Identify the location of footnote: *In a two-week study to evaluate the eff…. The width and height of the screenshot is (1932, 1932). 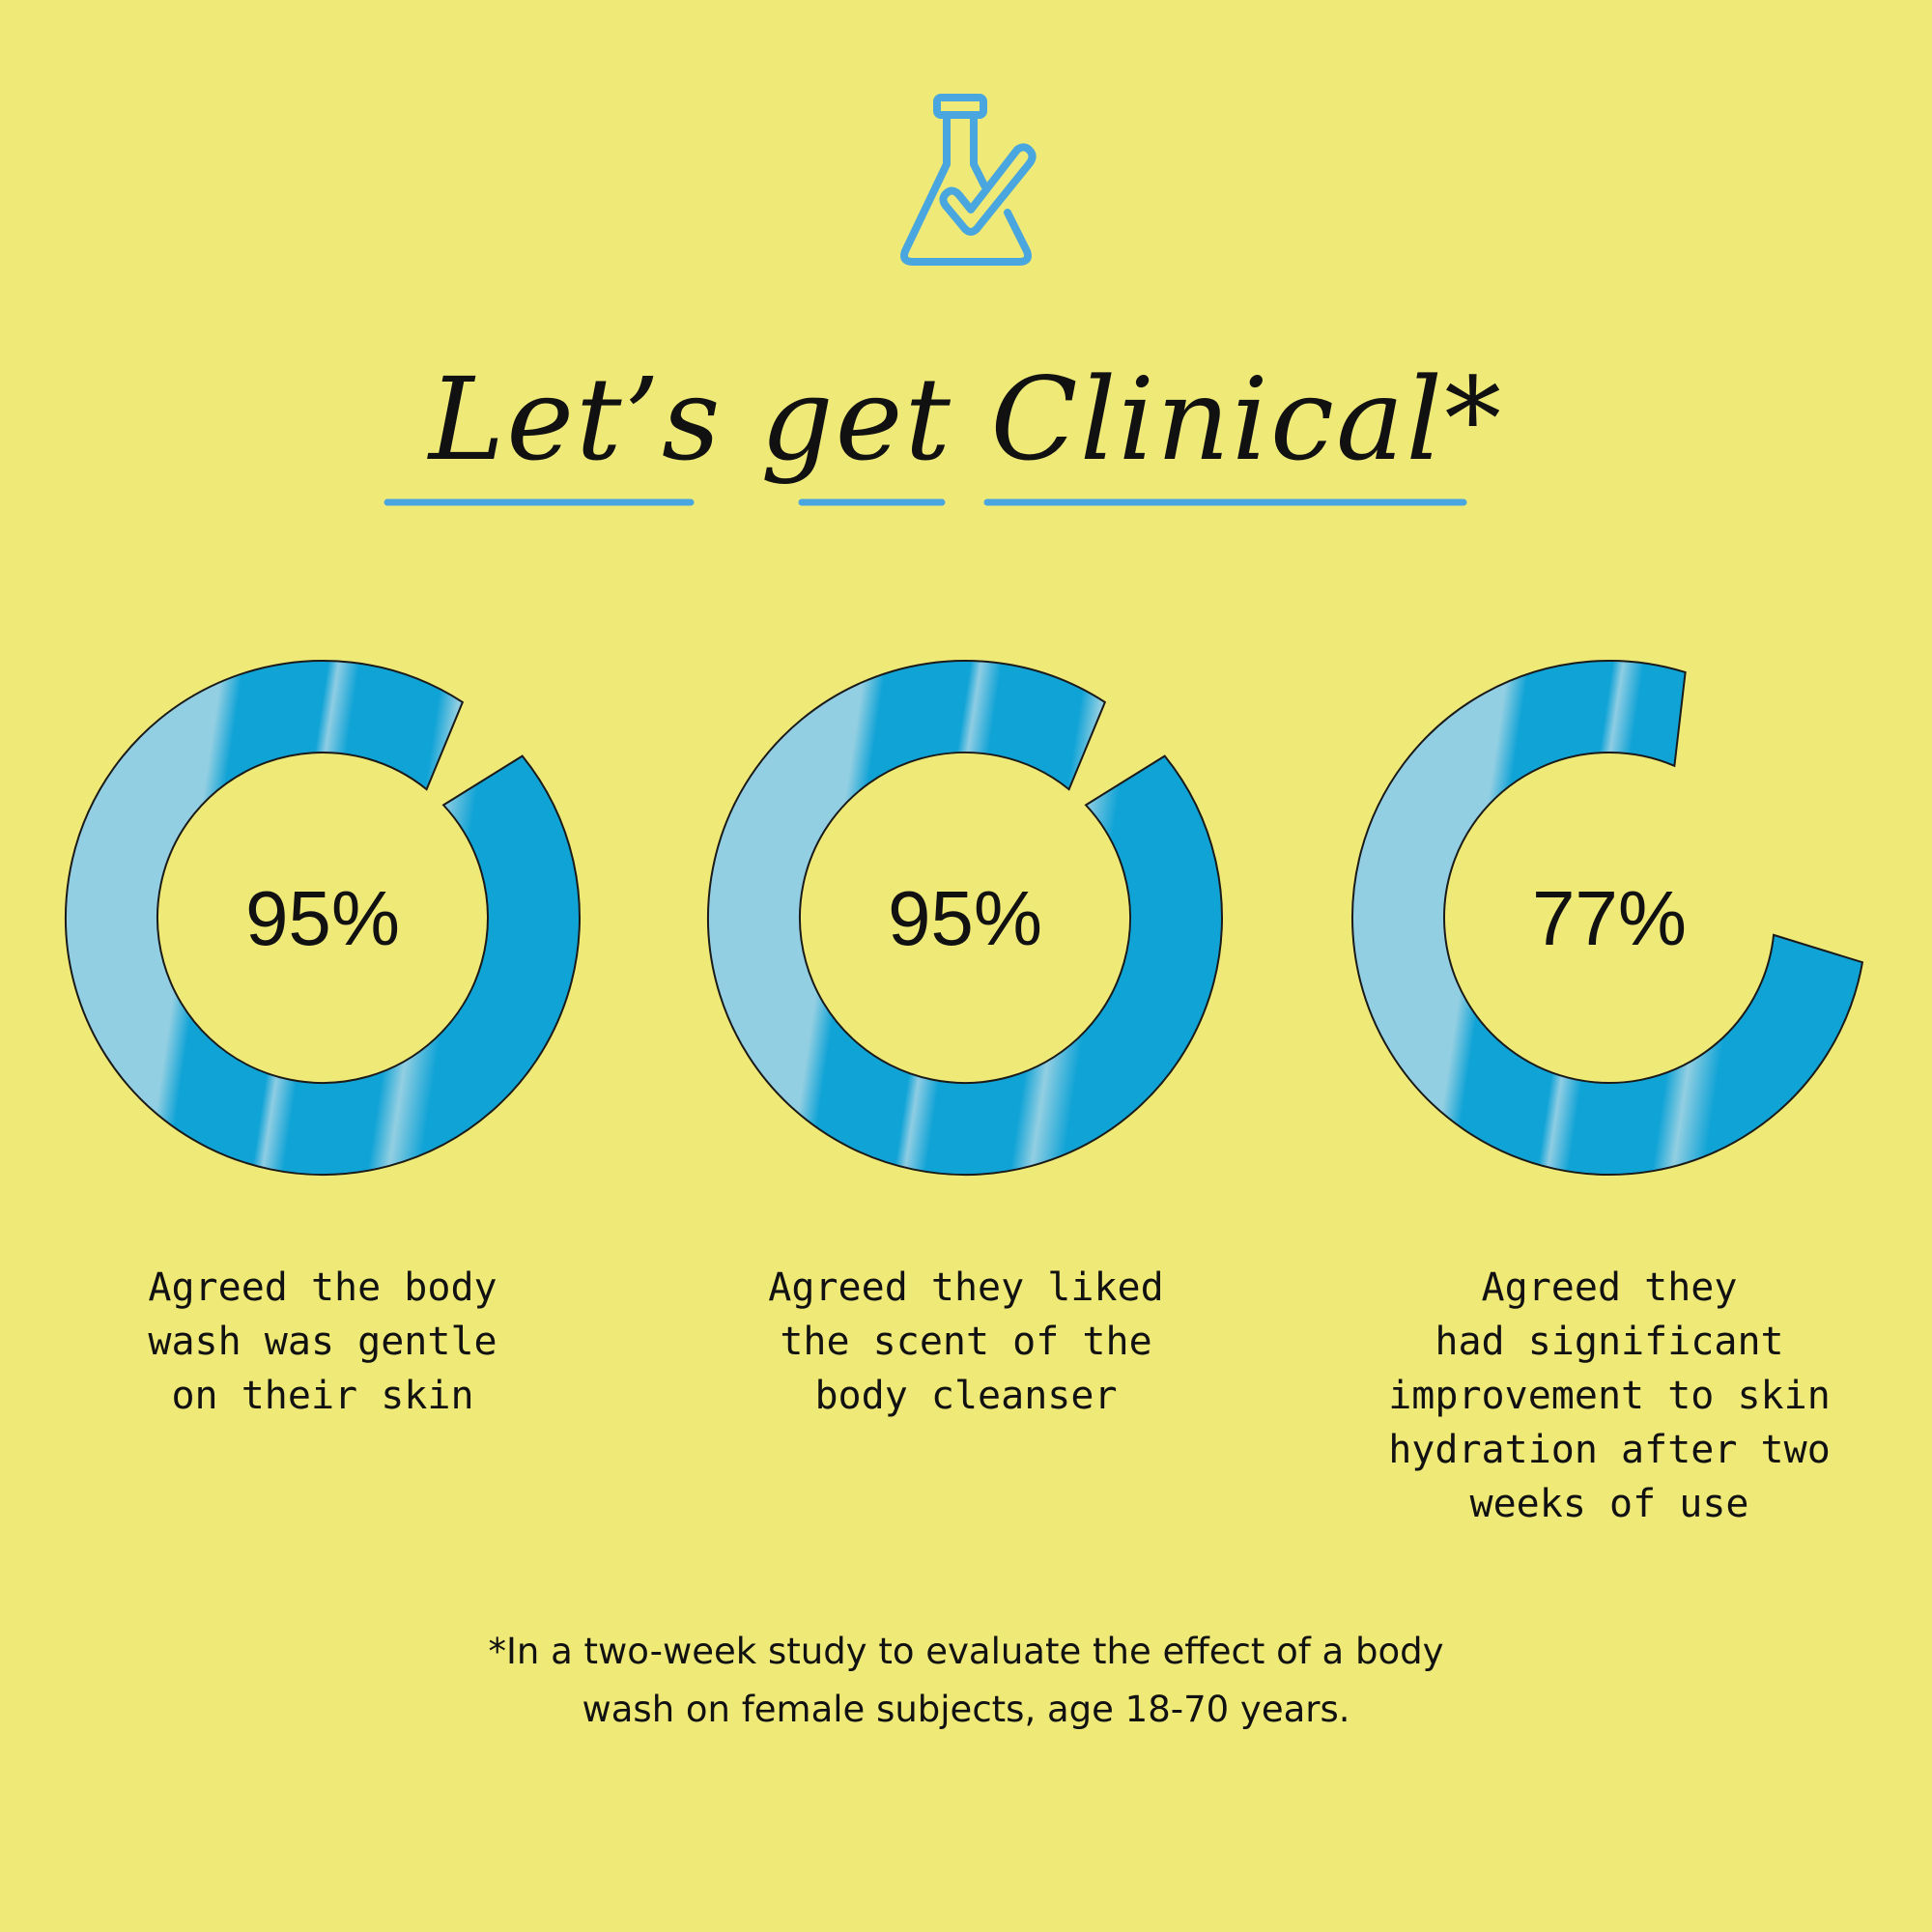
(966, 1681).